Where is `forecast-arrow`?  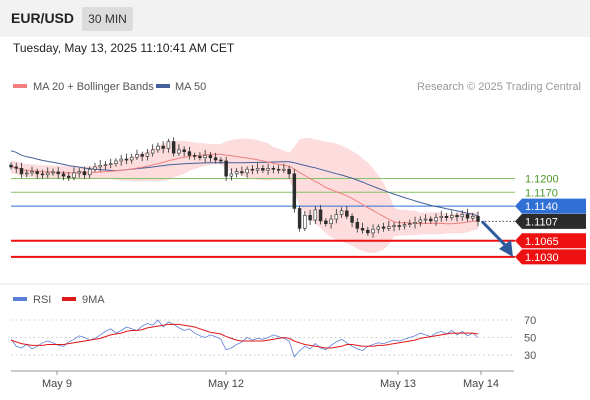 forecast-arrow is located at coordinates (496, 238).